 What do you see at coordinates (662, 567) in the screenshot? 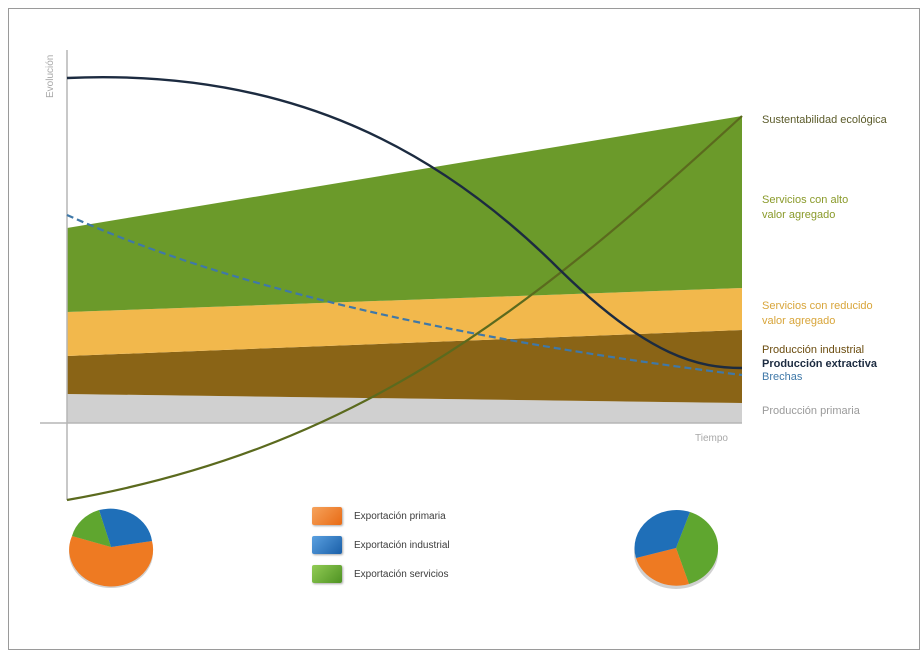
I see `right-pie-slice-primaria` at bounding box center [662, 567].